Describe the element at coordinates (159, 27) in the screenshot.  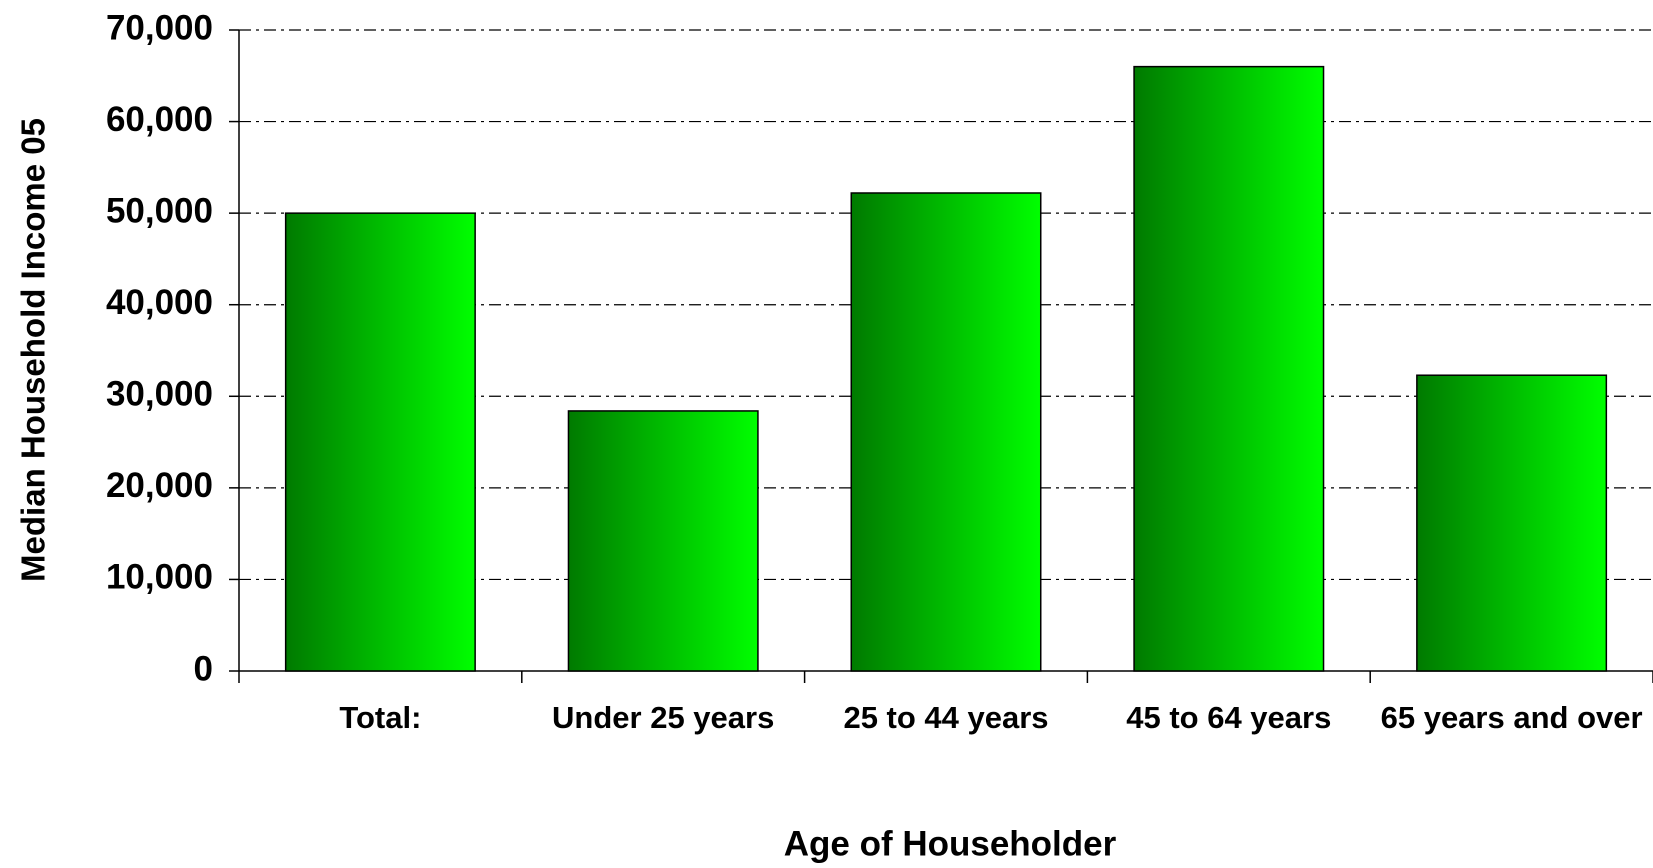
I see `y-tick-label: 70,000` at that location.